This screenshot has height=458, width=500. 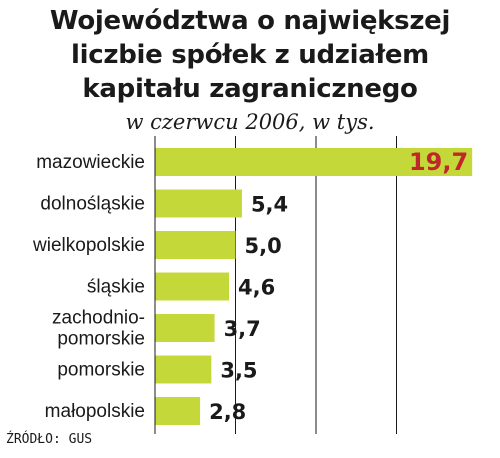 What do you see at coordinates (269, 205) in the screenshot?
I see `value-label: 5,4` at bounding box center [269, 205].